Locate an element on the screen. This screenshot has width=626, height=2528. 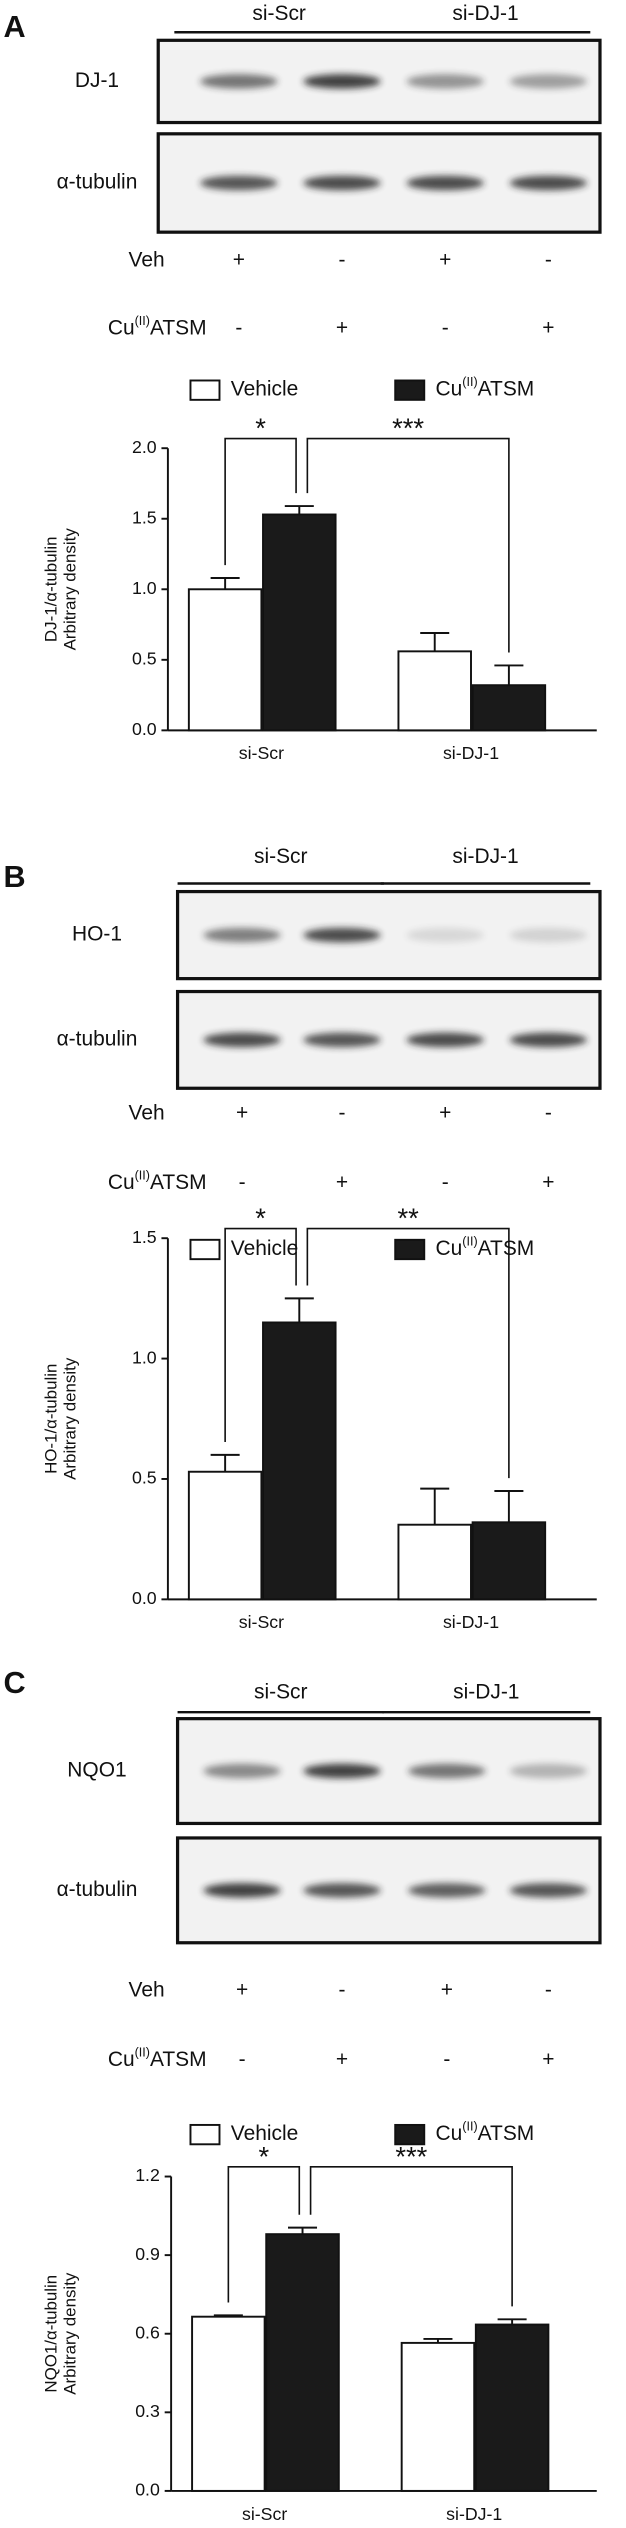
y-axis-label: NQO1/α-tubulin is located at coordinates (50, 2334).